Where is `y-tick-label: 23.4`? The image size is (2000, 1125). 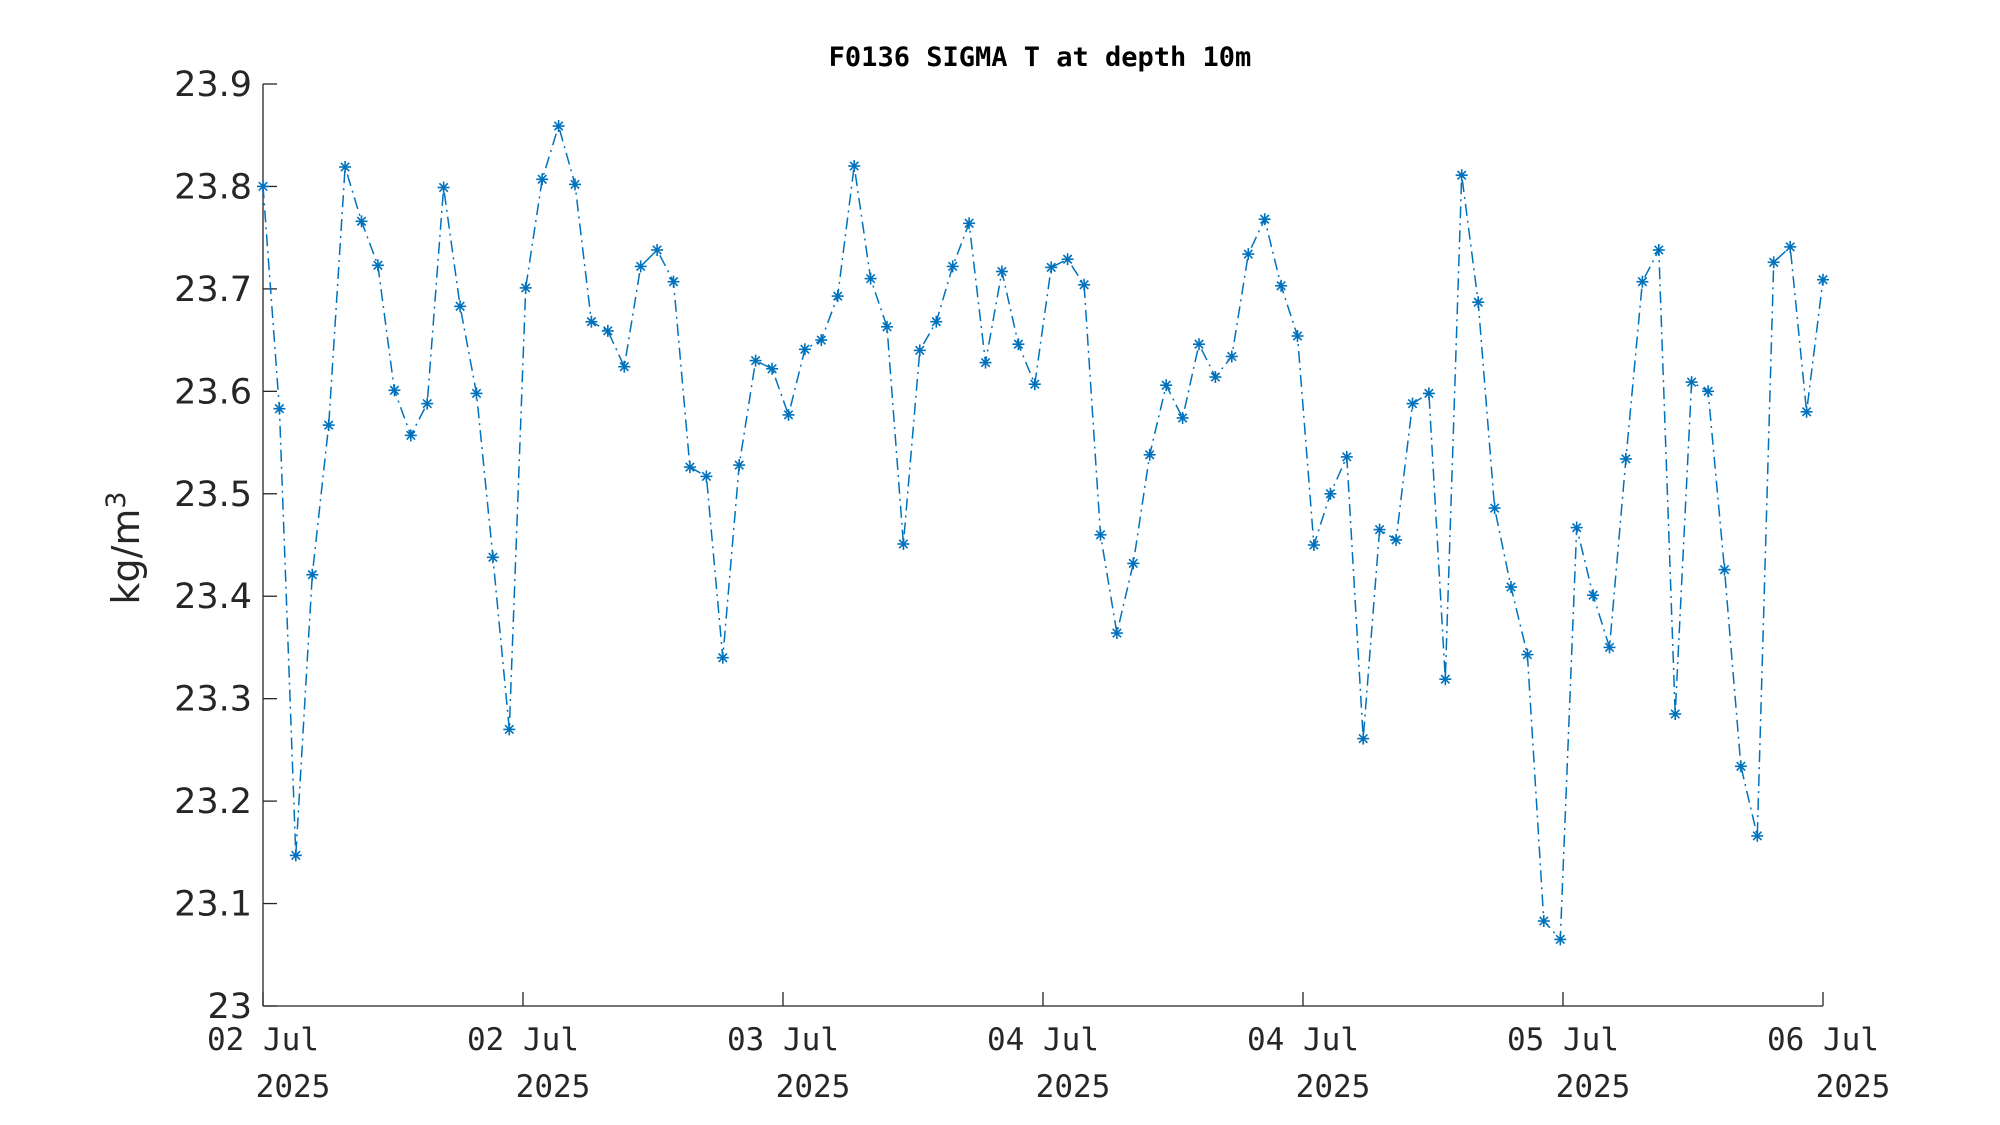 y-tick-label: 23.4 is located at coordinates (213, 597).